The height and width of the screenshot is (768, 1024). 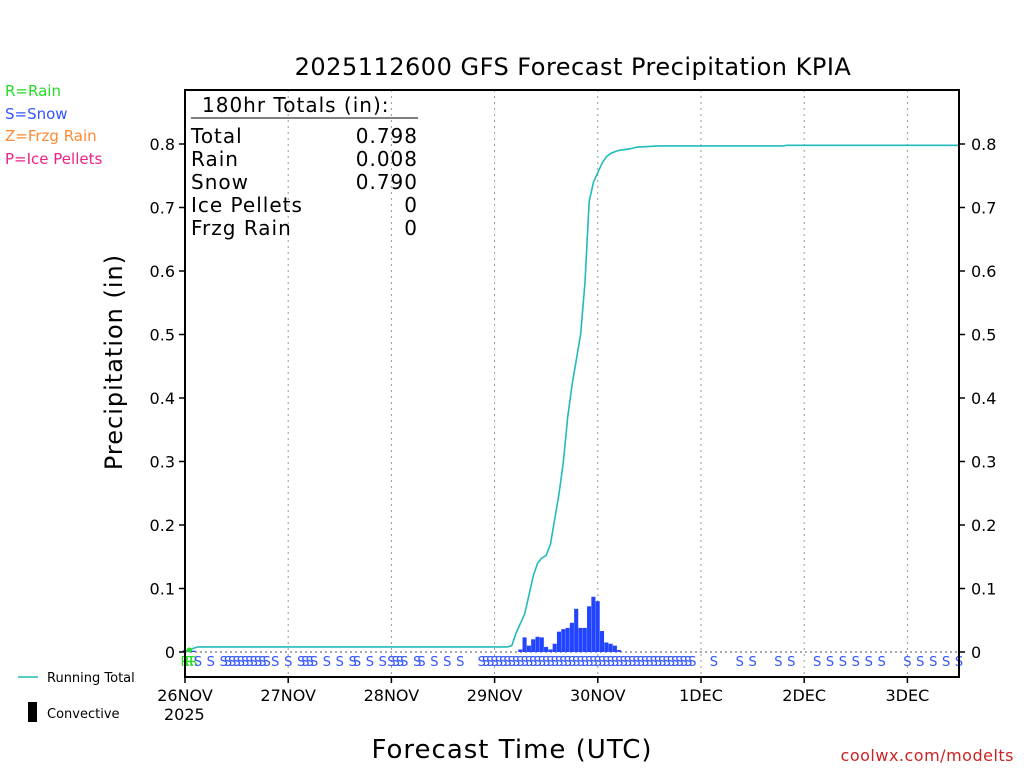 What do you see at coordinates (36, 114) in the screenshot?
I see `legend-snow: S=Snow` at bounding box center [36, 114].